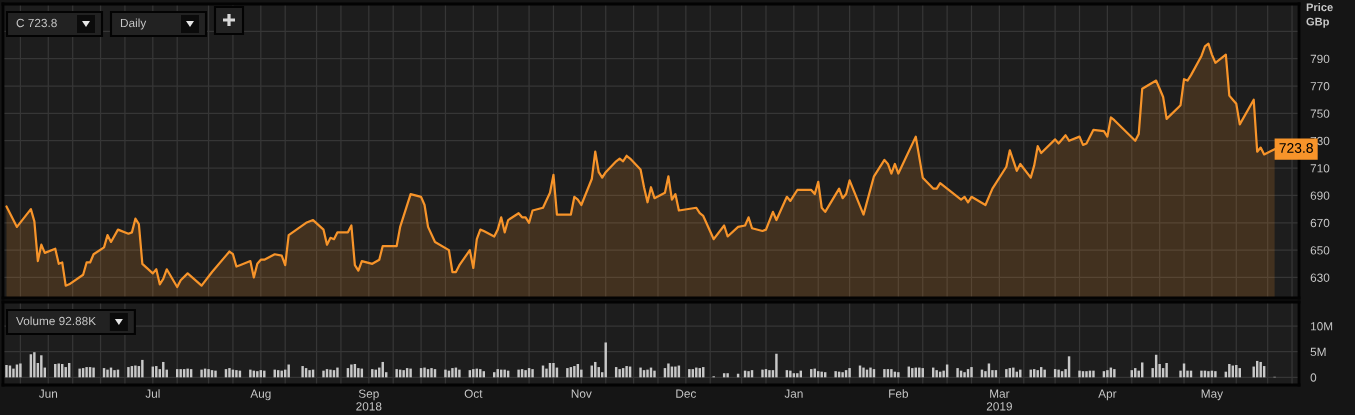 This screenshot has height=415, width=1355. What do you see at coordinates (1320, 250) in the screenshot?
I see `y-tick-label: 650` at bounding box center [1320, 250].